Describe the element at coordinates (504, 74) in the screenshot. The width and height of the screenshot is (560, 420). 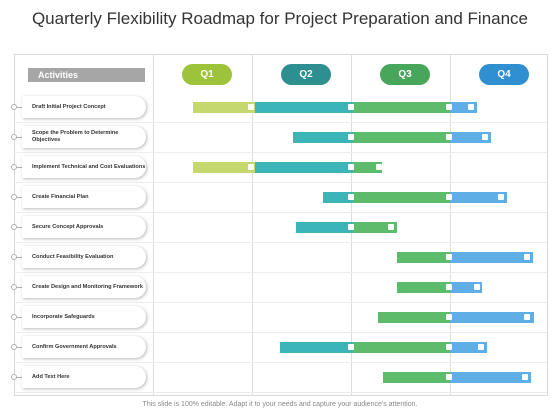
I see `quarter-q4-header: Q4` at that location.